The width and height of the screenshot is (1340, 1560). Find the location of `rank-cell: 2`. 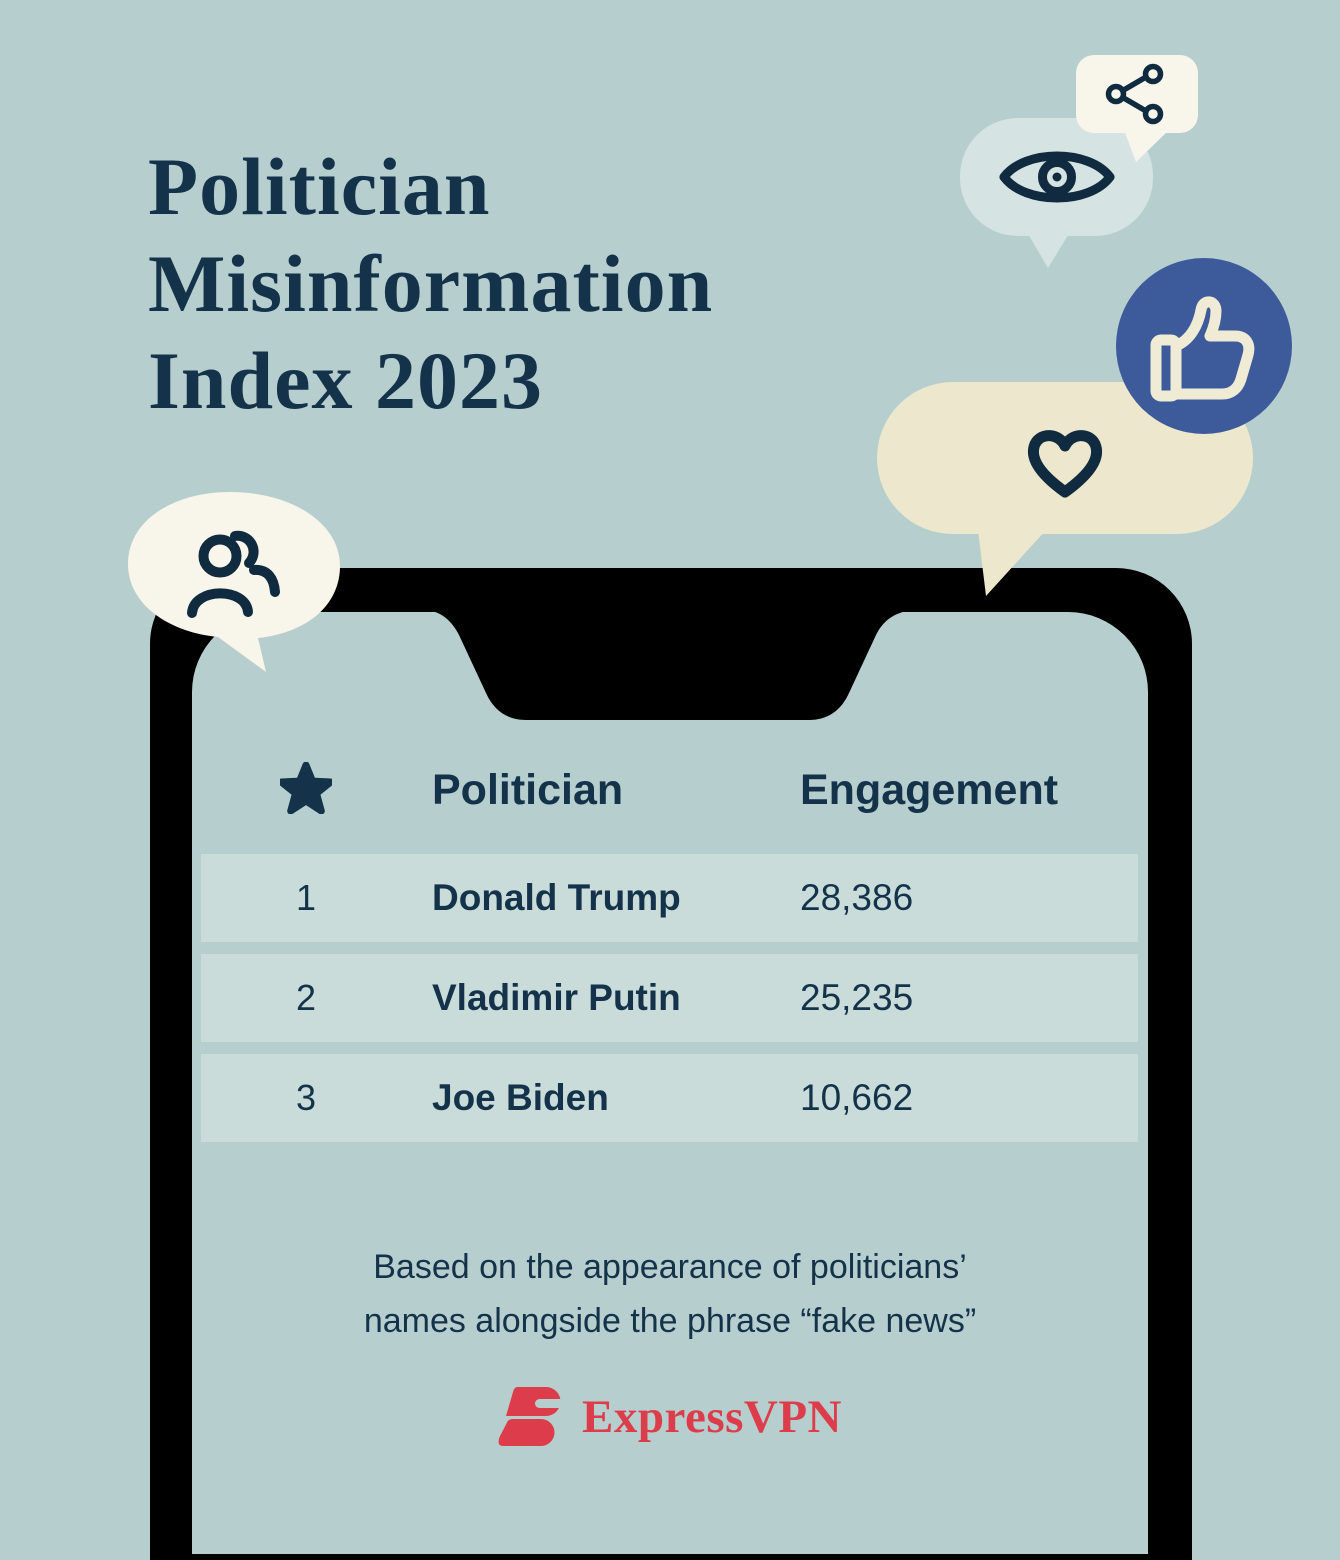

rank-cell: 2 is located at coordinates (306, 997).